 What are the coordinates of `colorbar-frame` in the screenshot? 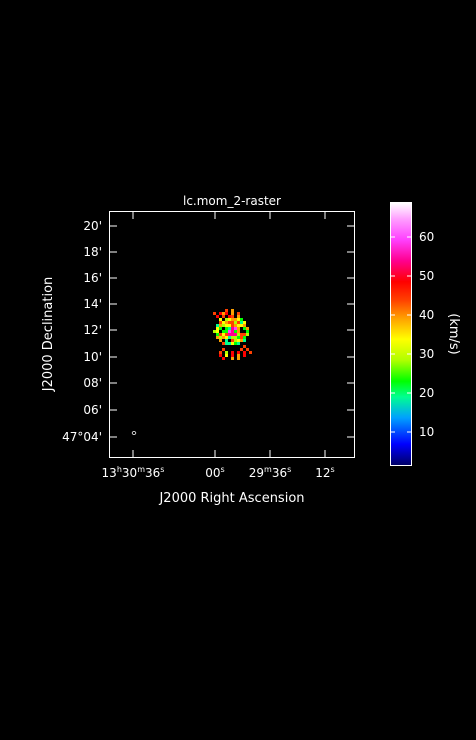 It's located at (401, 334).